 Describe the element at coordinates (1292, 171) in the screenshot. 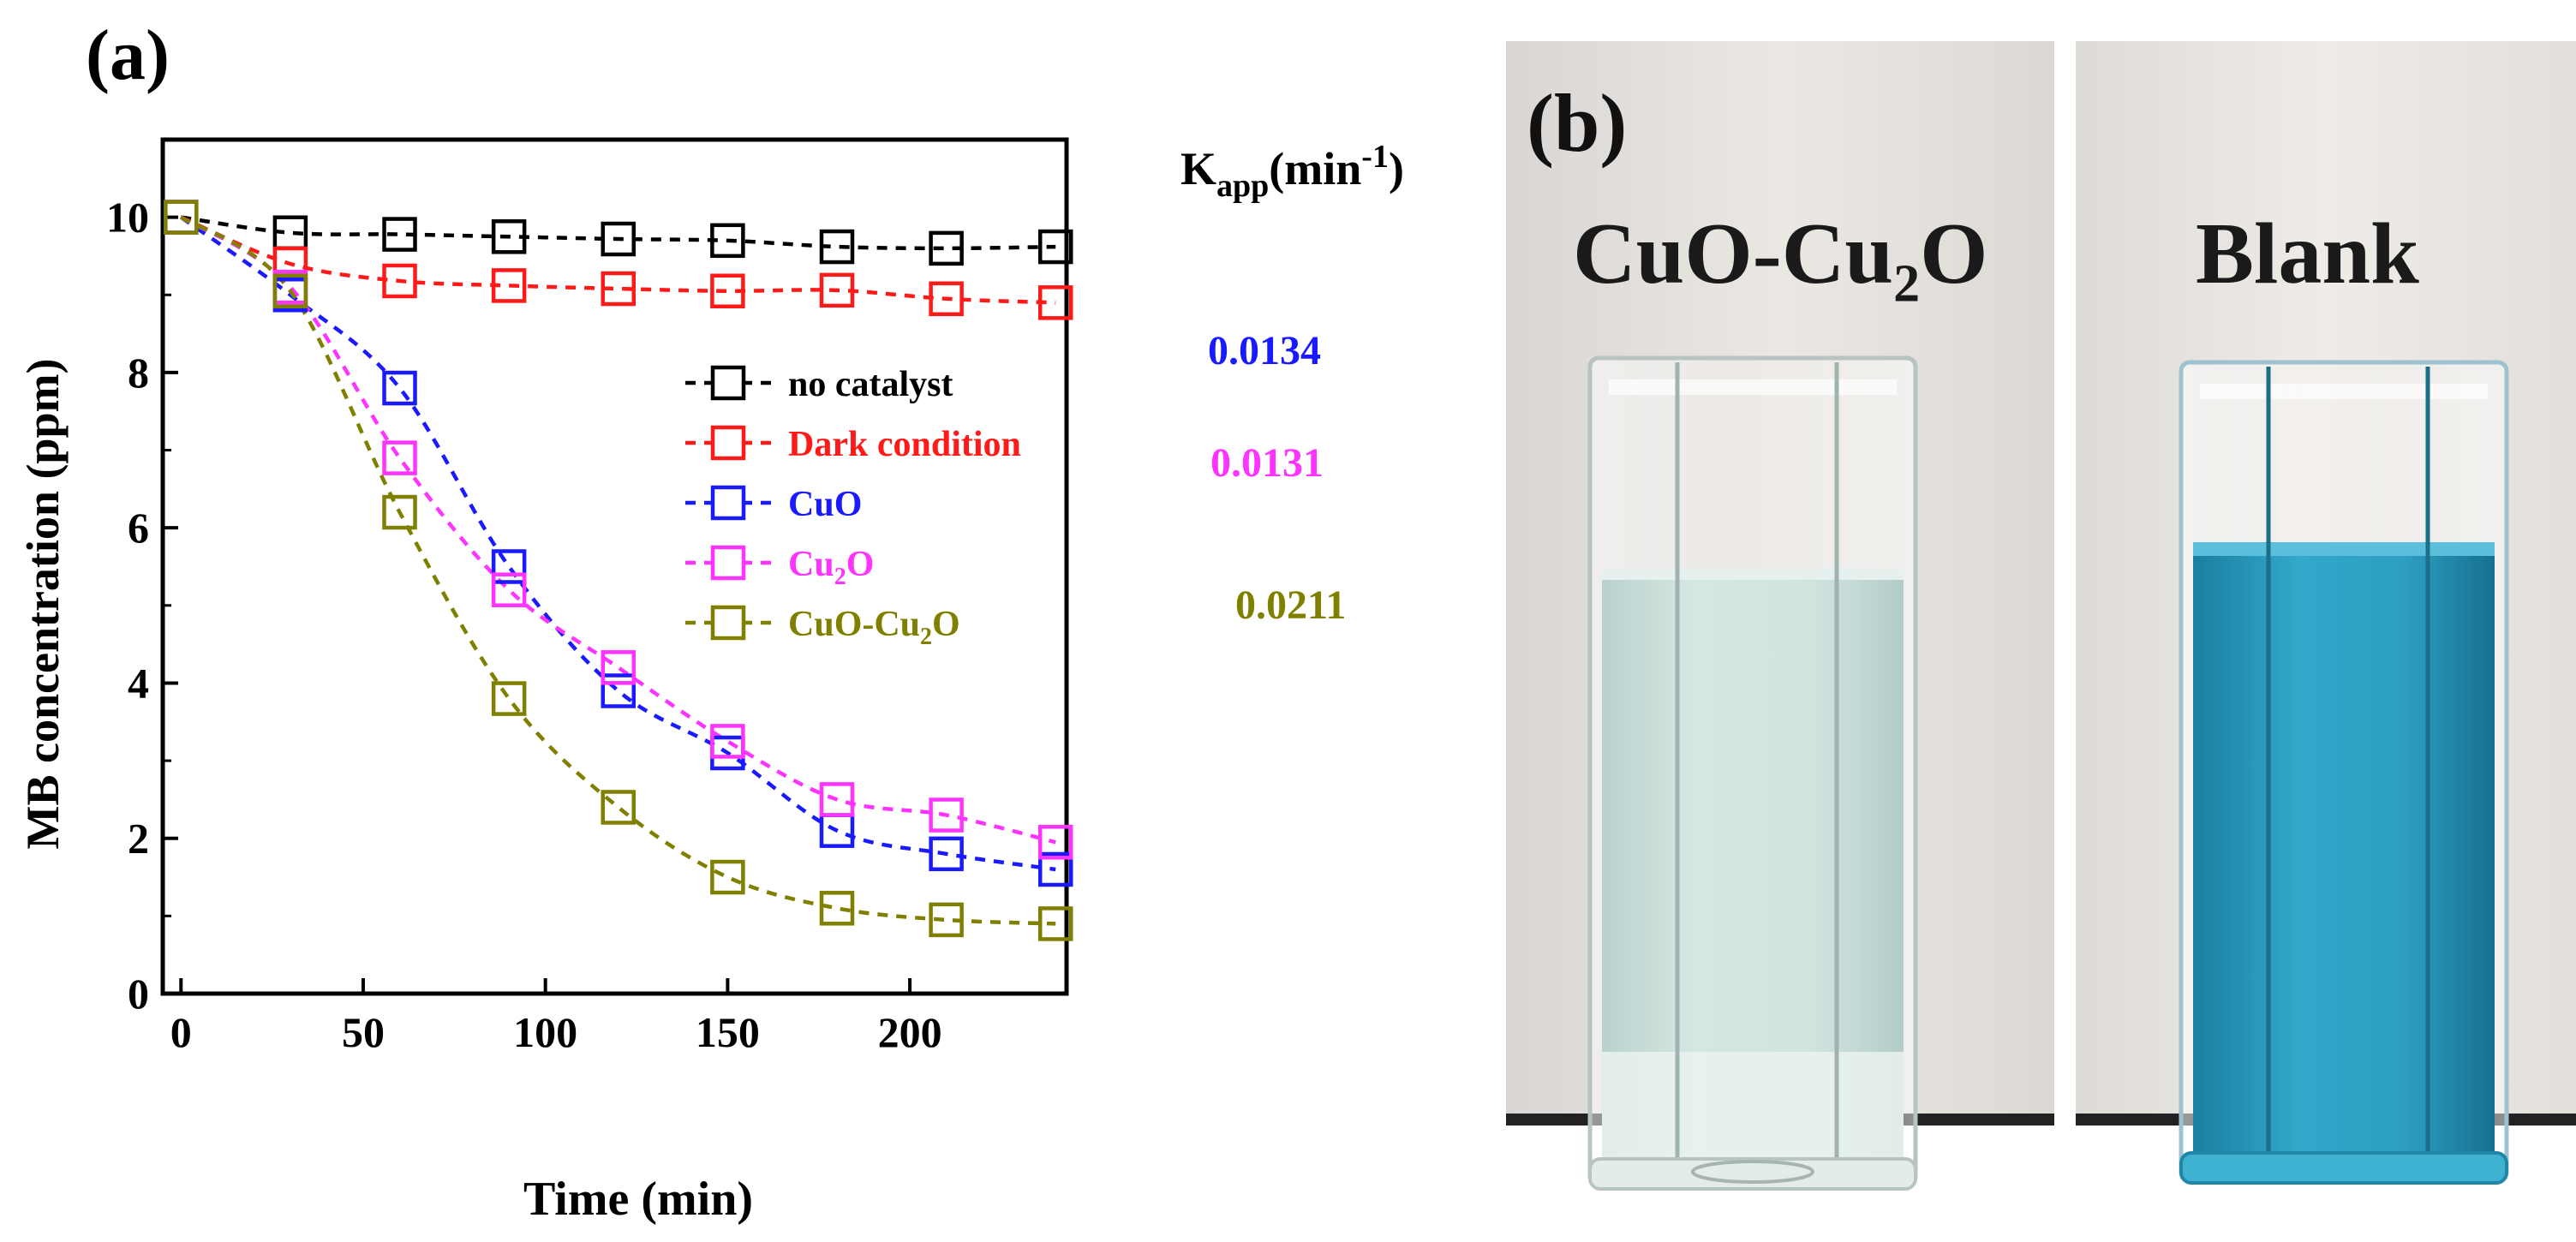

I see `kapp-header: Kapp(min-1)` at that location.